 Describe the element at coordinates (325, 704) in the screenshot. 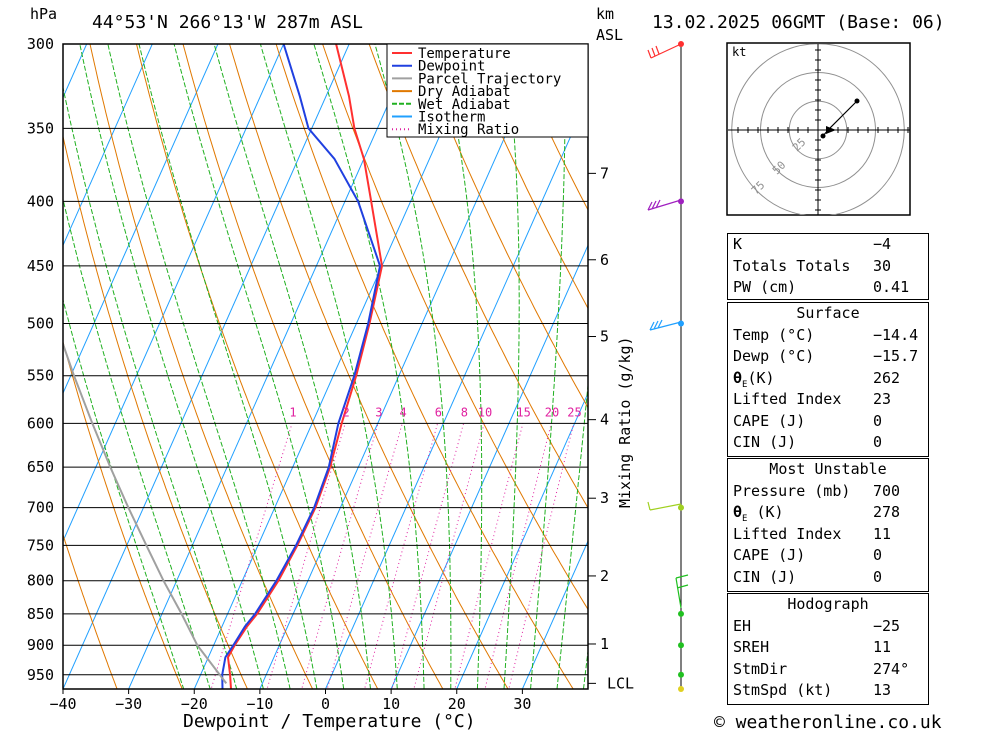

I see `x-tick-label: 0` at that location.